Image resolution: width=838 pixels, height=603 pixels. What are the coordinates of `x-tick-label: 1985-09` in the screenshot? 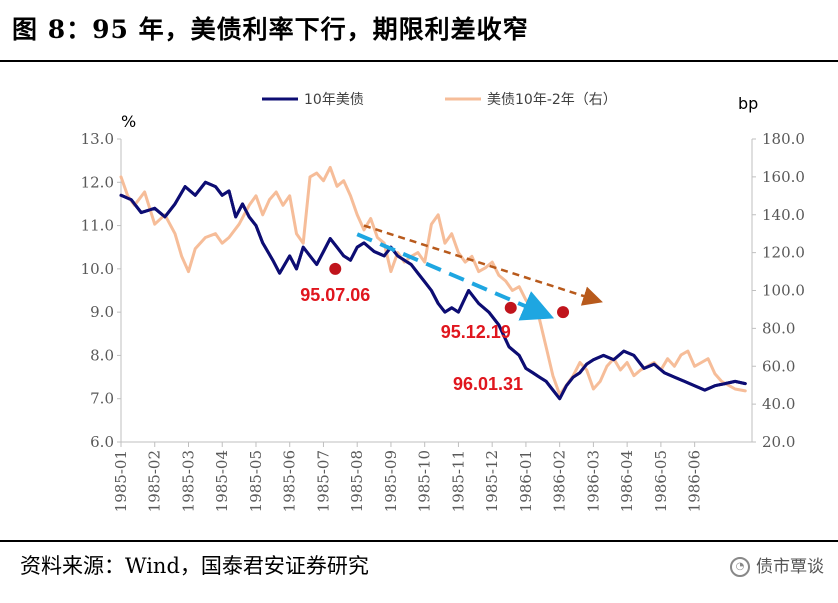 It's located at (391, 481).